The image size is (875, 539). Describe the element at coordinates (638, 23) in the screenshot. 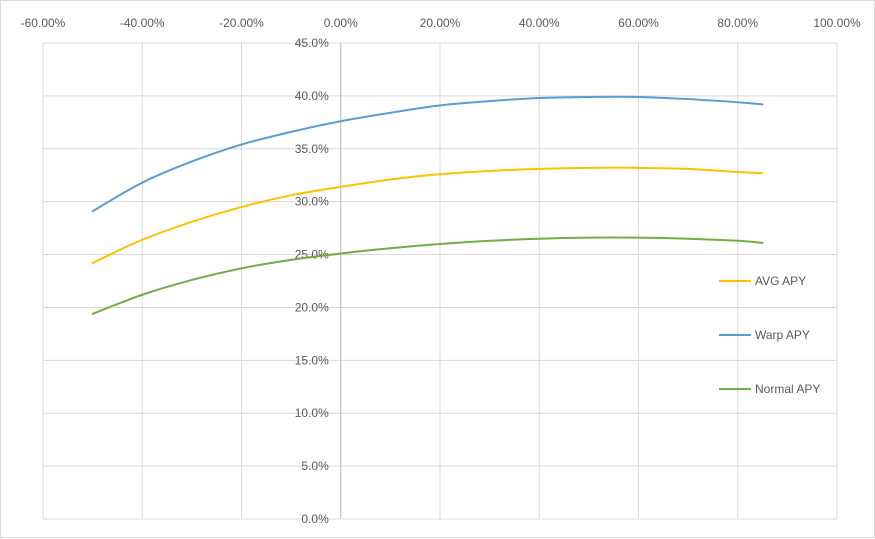

I see `x-tick-label: 60.00%` at that location.